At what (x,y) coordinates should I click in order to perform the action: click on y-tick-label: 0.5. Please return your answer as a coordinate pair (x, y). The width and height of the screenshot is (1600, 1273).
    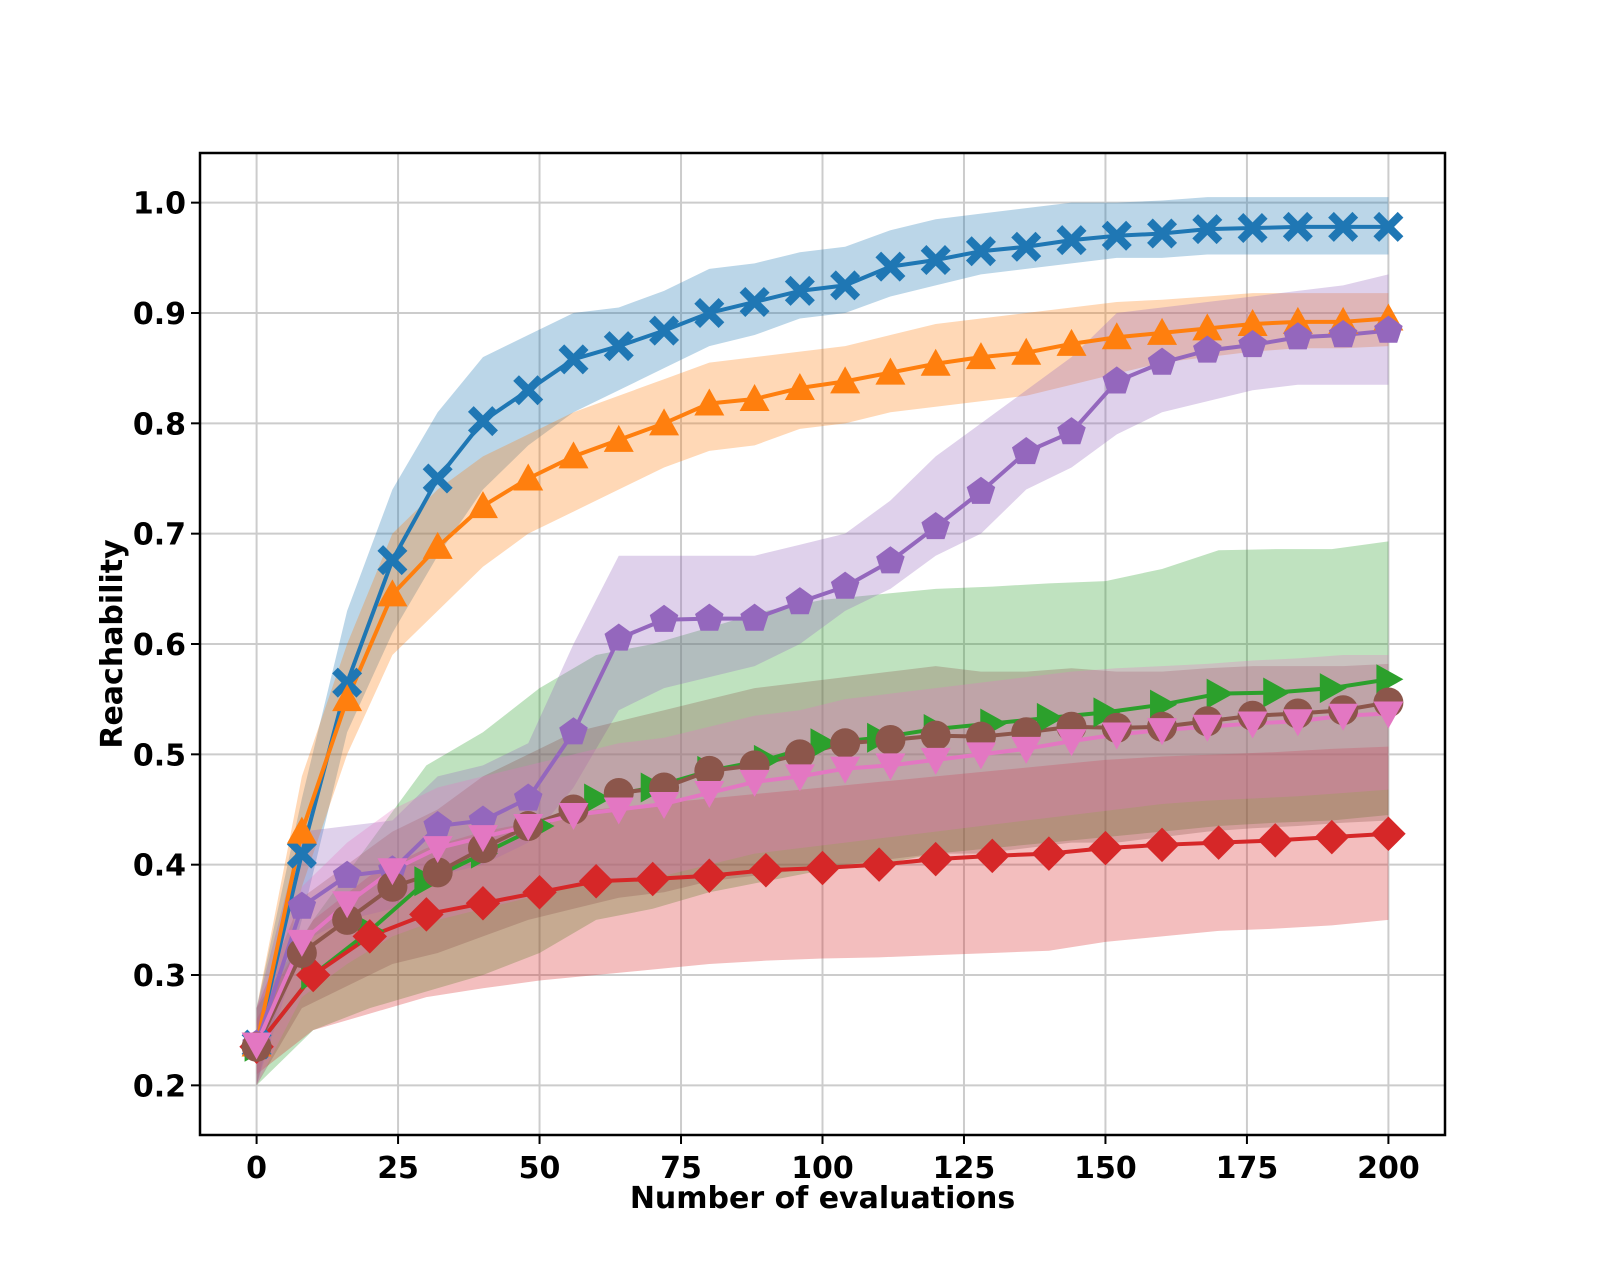
    Looking at the image, I should click on (159, 755).